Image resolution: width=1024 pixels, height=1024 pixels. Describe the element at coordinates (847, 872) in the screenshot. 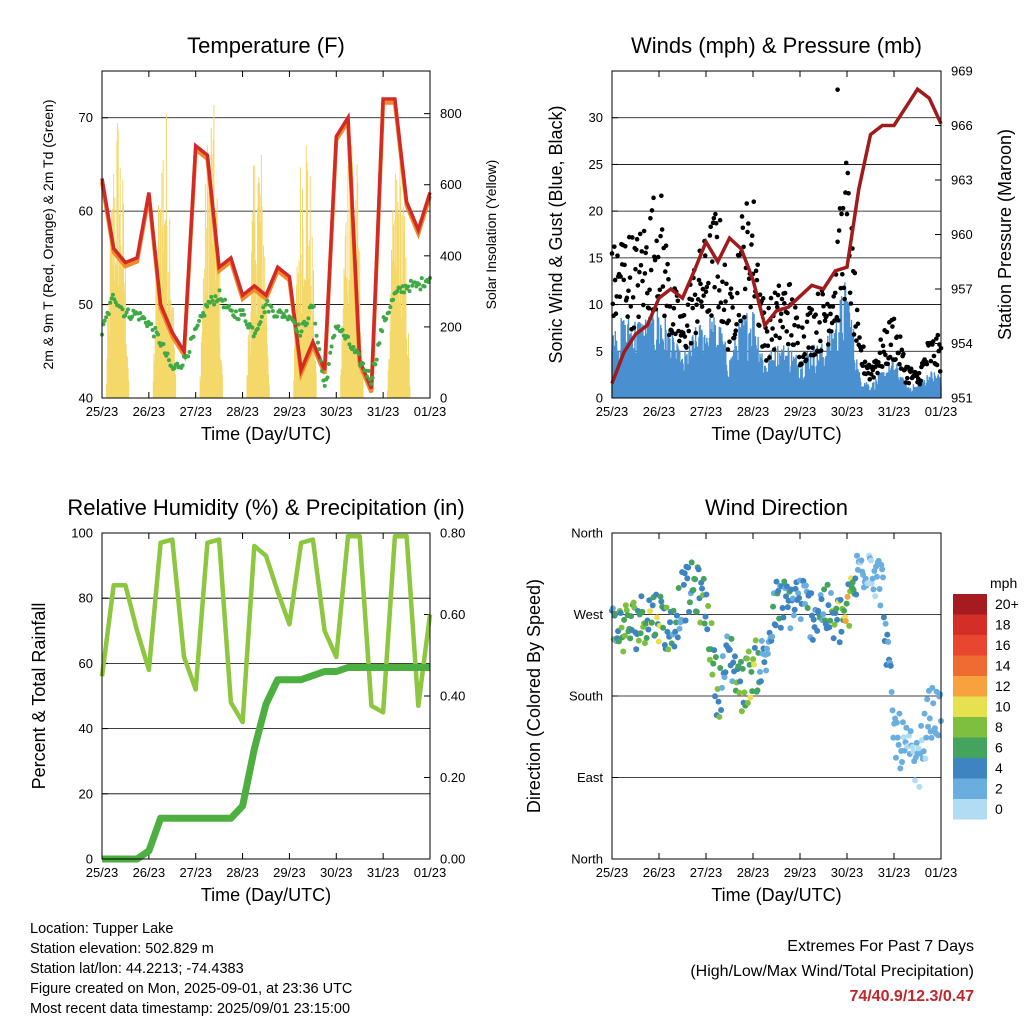

I see `dir-xtick-label: 30/23` at that location.